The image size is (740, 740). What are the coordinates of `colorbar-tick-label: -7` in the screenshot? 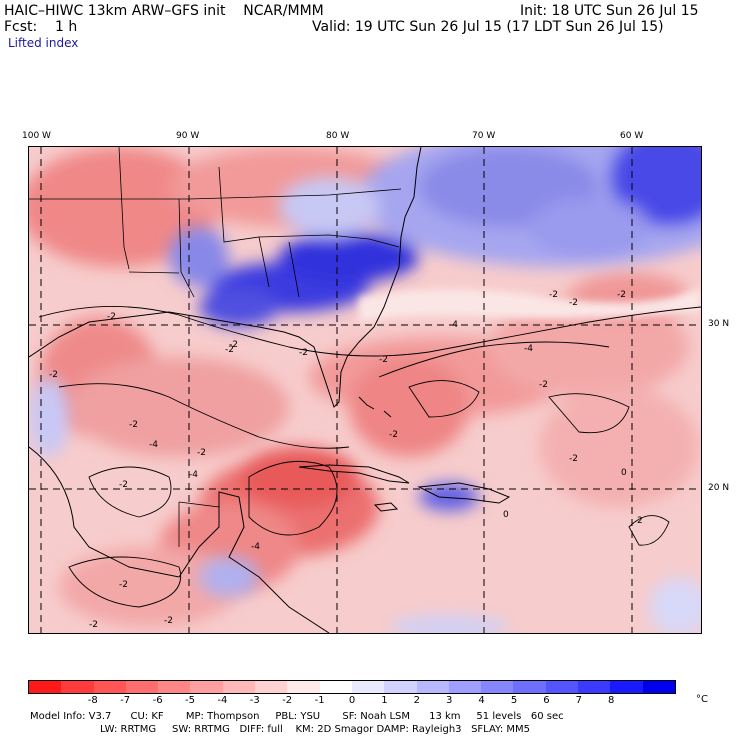 It's located at (125, 700).